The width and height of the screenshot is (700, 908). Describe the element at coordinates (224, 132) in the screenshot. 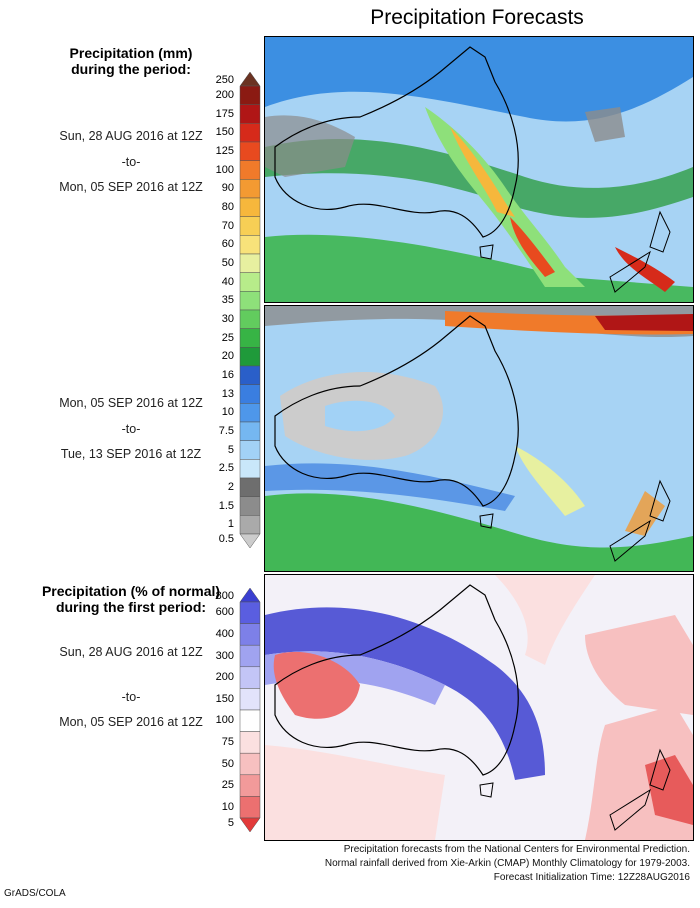

I see `precip-legend-label: 150` at that location.